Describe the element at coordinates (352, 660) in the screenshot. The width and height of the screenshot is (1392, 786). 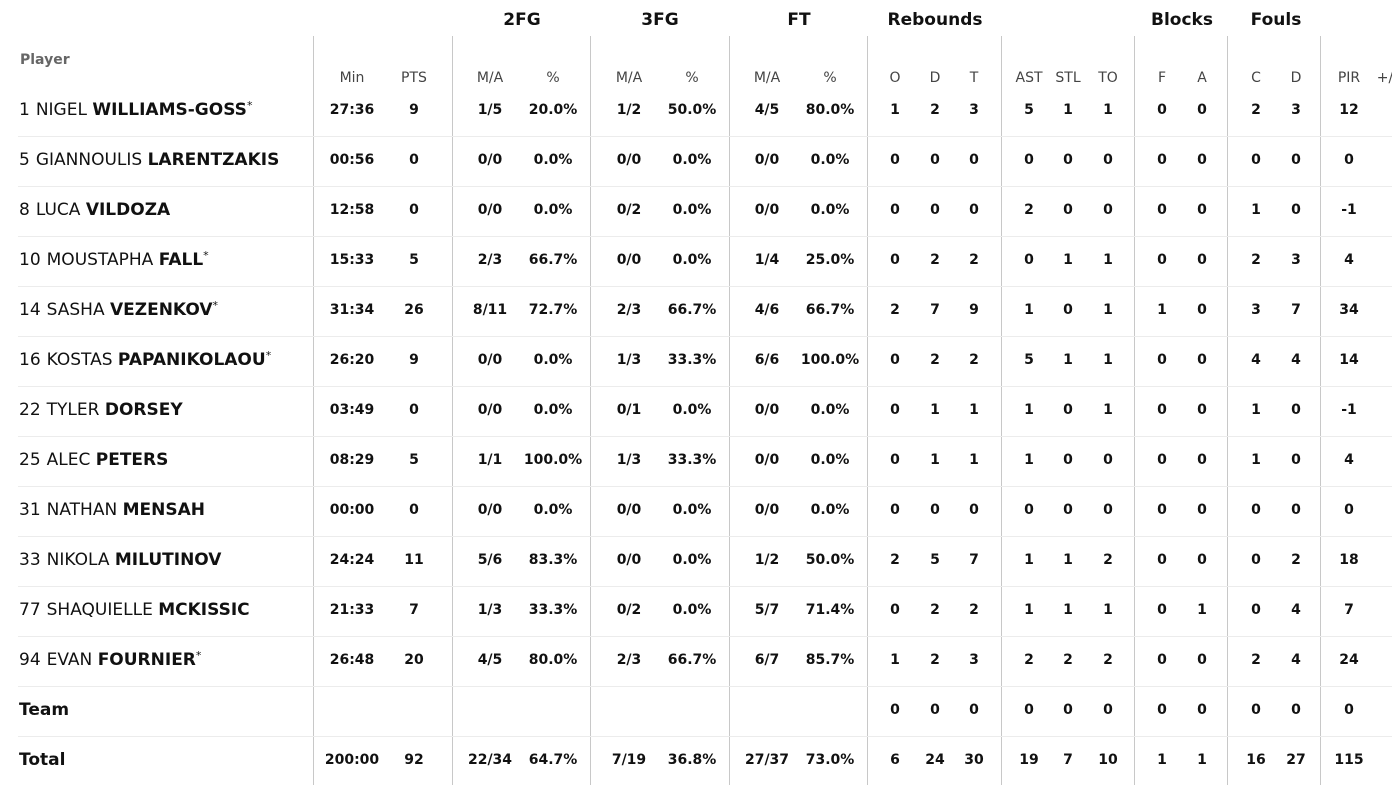
I see `stat-min: 26:48` at that location.